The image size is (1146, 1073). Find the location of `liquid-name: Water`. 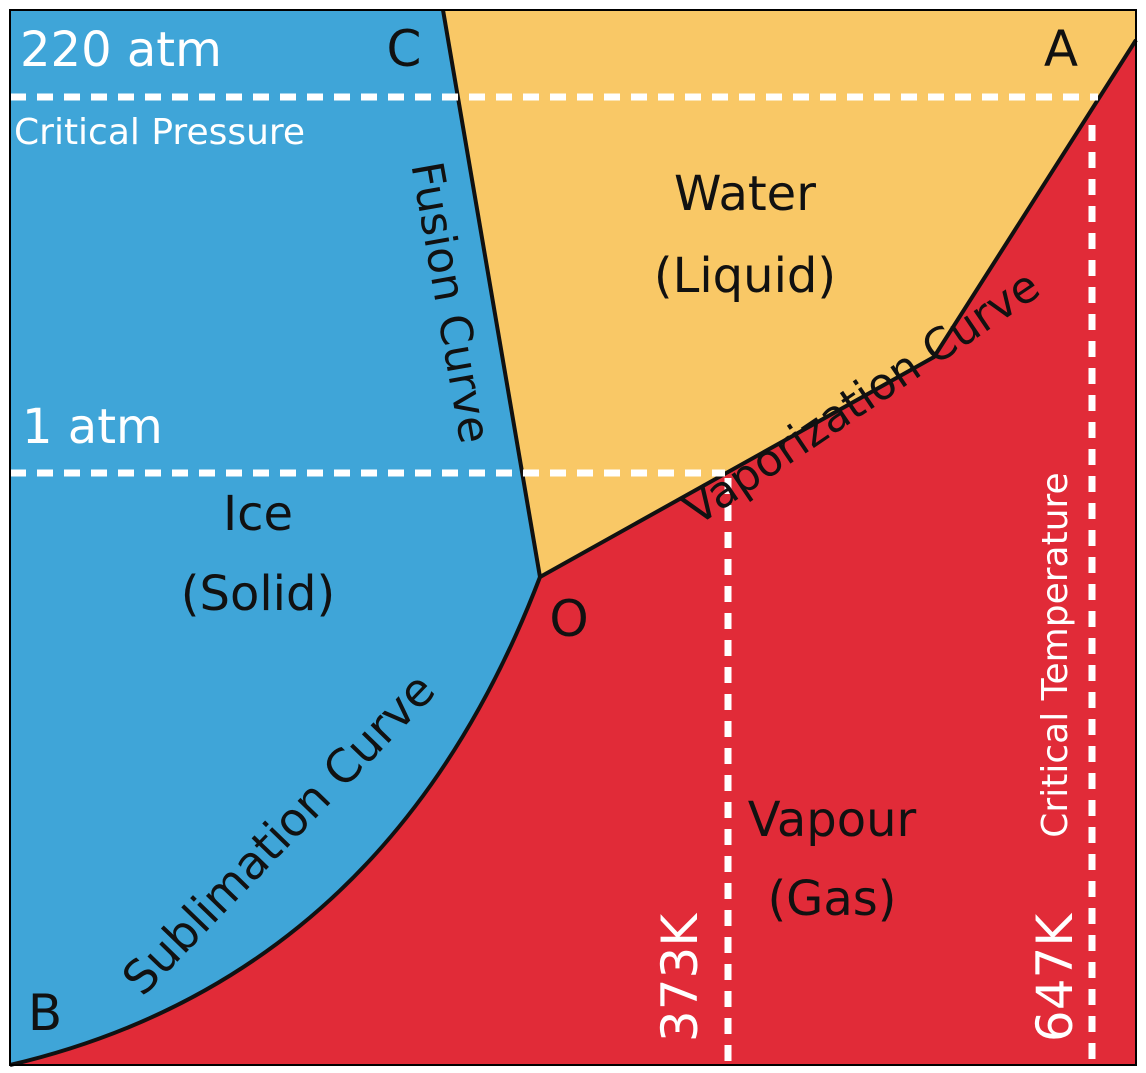

liquid-name: Water is located at coordinates (745, 194).